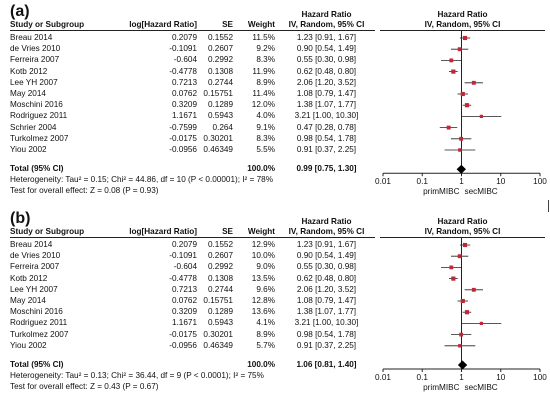 Image resolution: width=550 pixels, height=417 pixels. Describe the element at coordinates (548, 206) in the screenshot. I see `scroll-marker` at that location.